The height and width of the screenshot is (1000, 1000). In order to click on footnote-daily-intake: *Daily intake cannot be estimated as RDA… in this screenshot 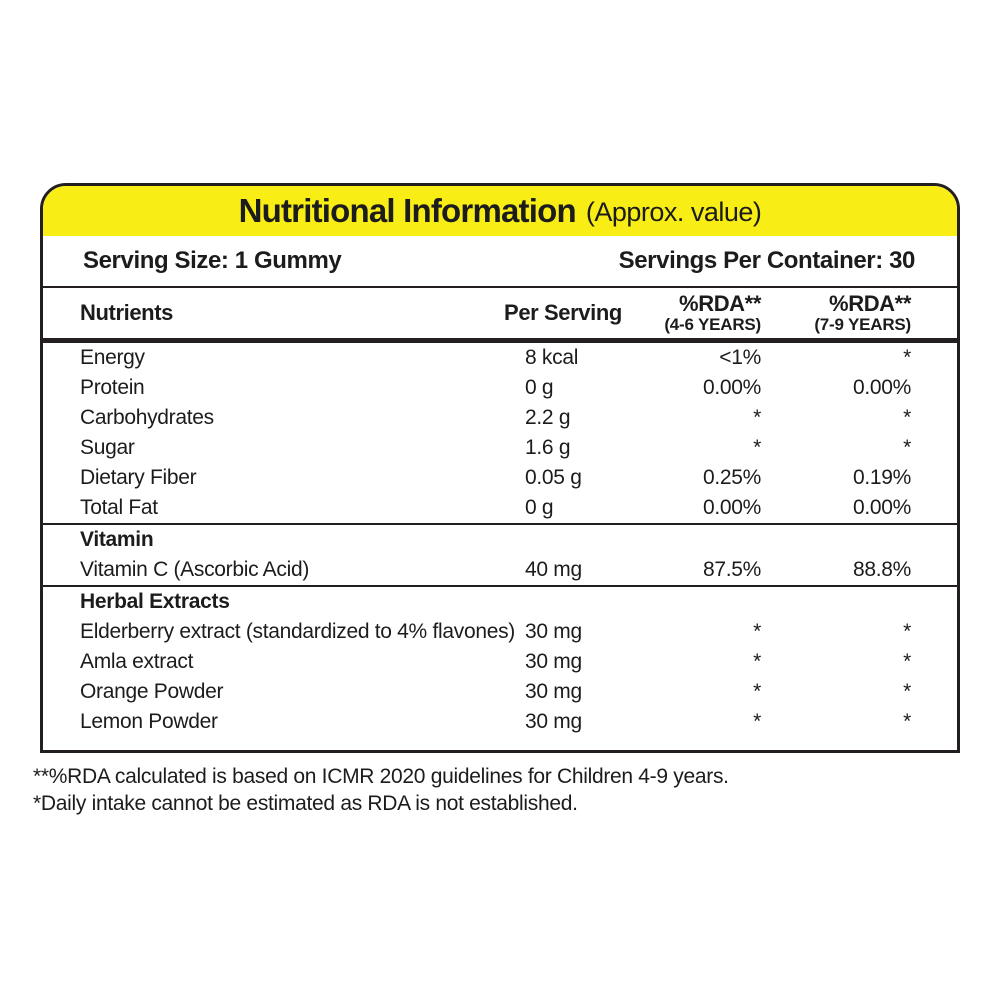, I will do `click(305, 803)`.